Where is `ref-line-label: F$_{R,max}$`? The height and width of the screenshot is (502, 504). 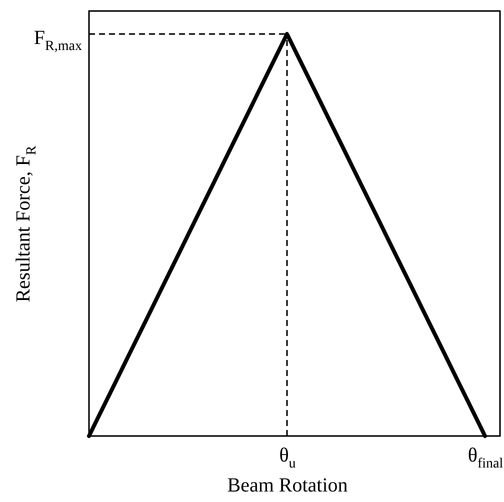
ref-line-label: F$_{R,max}$ is located at coordinates (58, 40).